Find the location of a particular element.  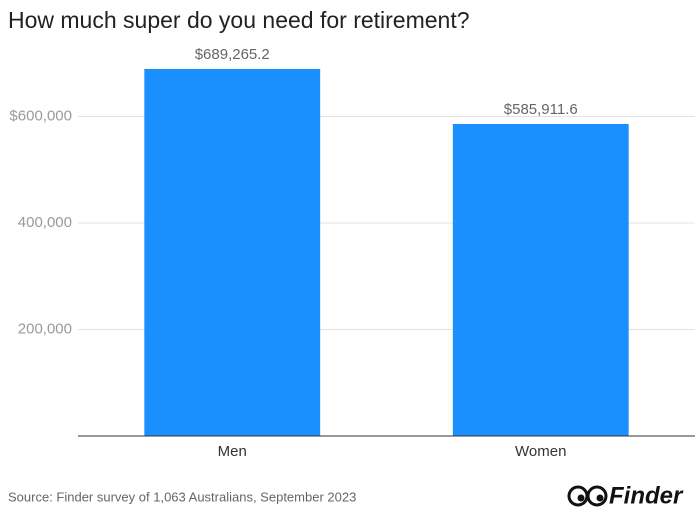

value-label: $689,265.2 is located at coordinates (232, 54).